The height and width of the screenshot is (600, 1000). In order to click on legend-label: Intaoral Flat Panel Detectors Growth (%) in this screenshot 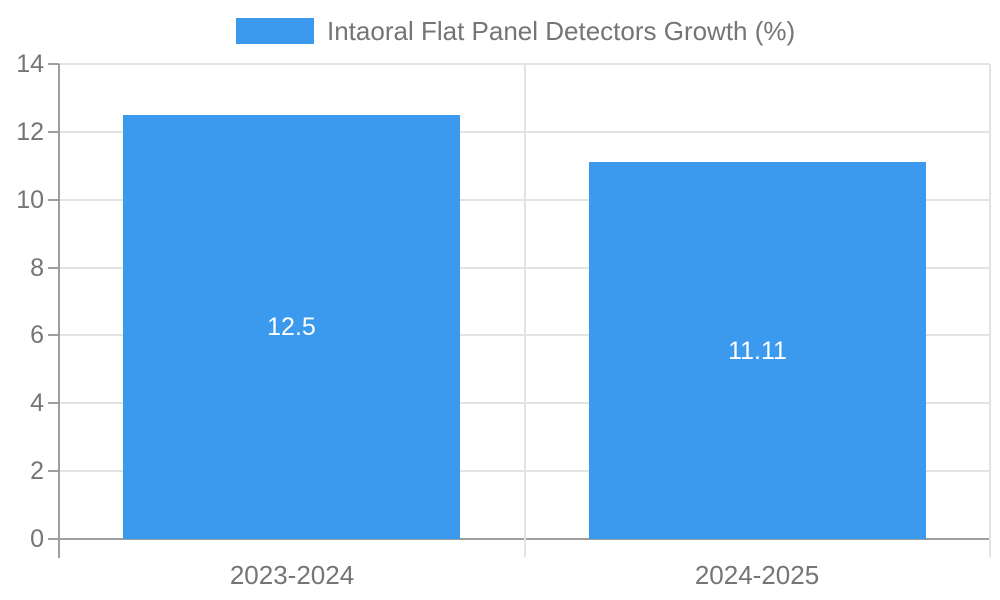, I will do `click(561, 31)`.